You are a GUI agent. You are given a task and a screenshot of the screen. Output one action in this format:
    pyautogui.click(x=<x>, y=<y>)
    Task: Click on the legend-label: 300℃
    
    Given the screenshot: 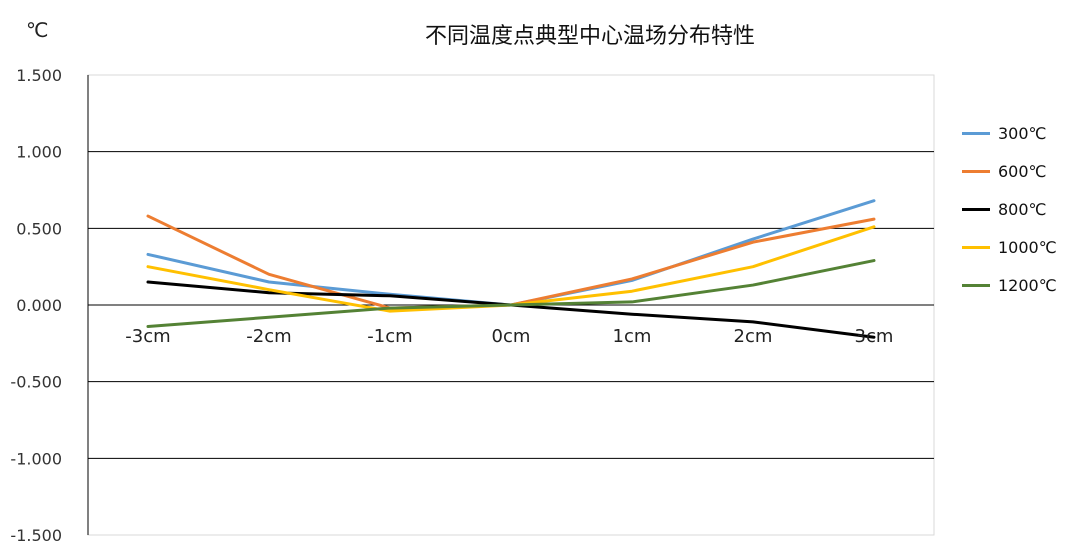 What is the action you would take?
    pyautogui.click(x=1022, y=133)
    